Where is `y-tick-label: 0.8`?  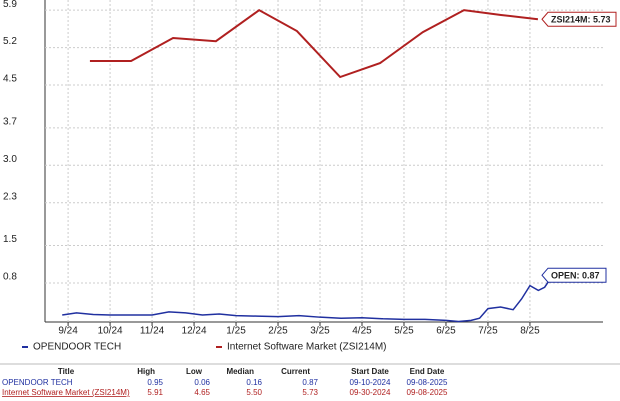 y-tick-label: 0.8 is located at coordinates (10, 277).